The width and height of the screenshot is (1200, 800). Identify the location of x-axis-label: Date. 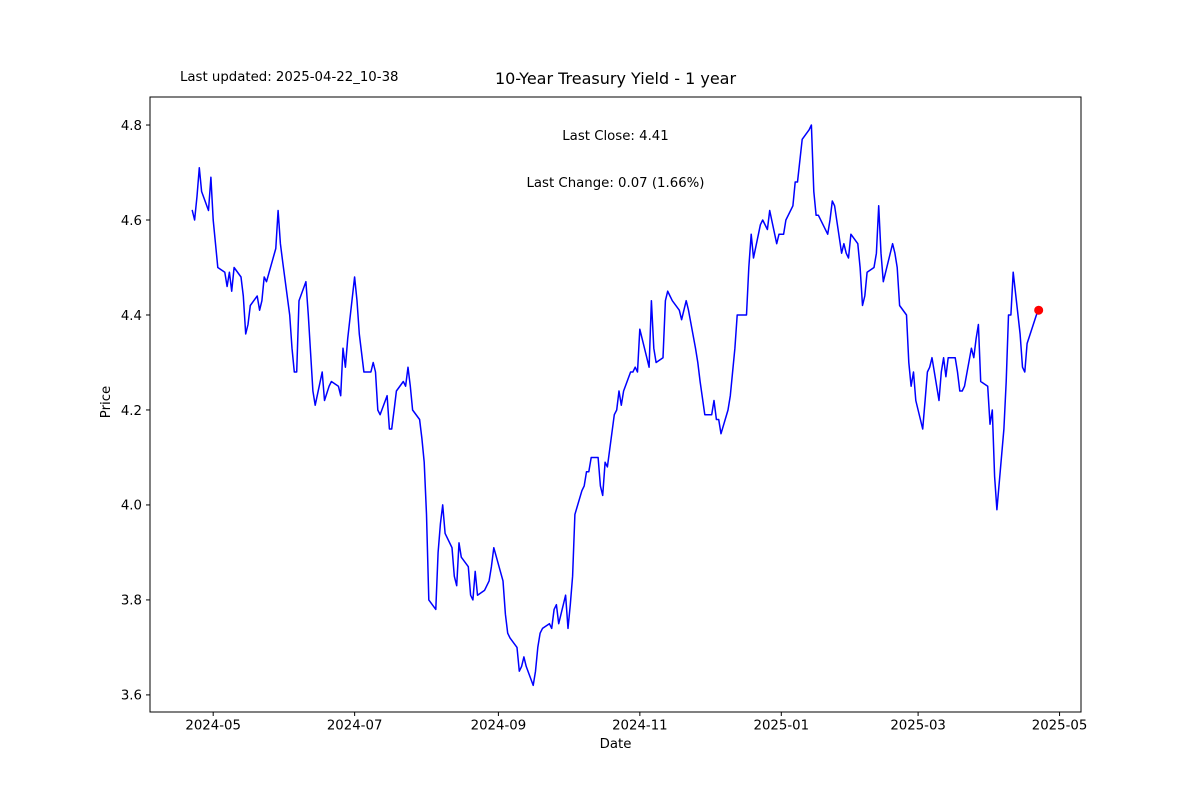
(615, 744).